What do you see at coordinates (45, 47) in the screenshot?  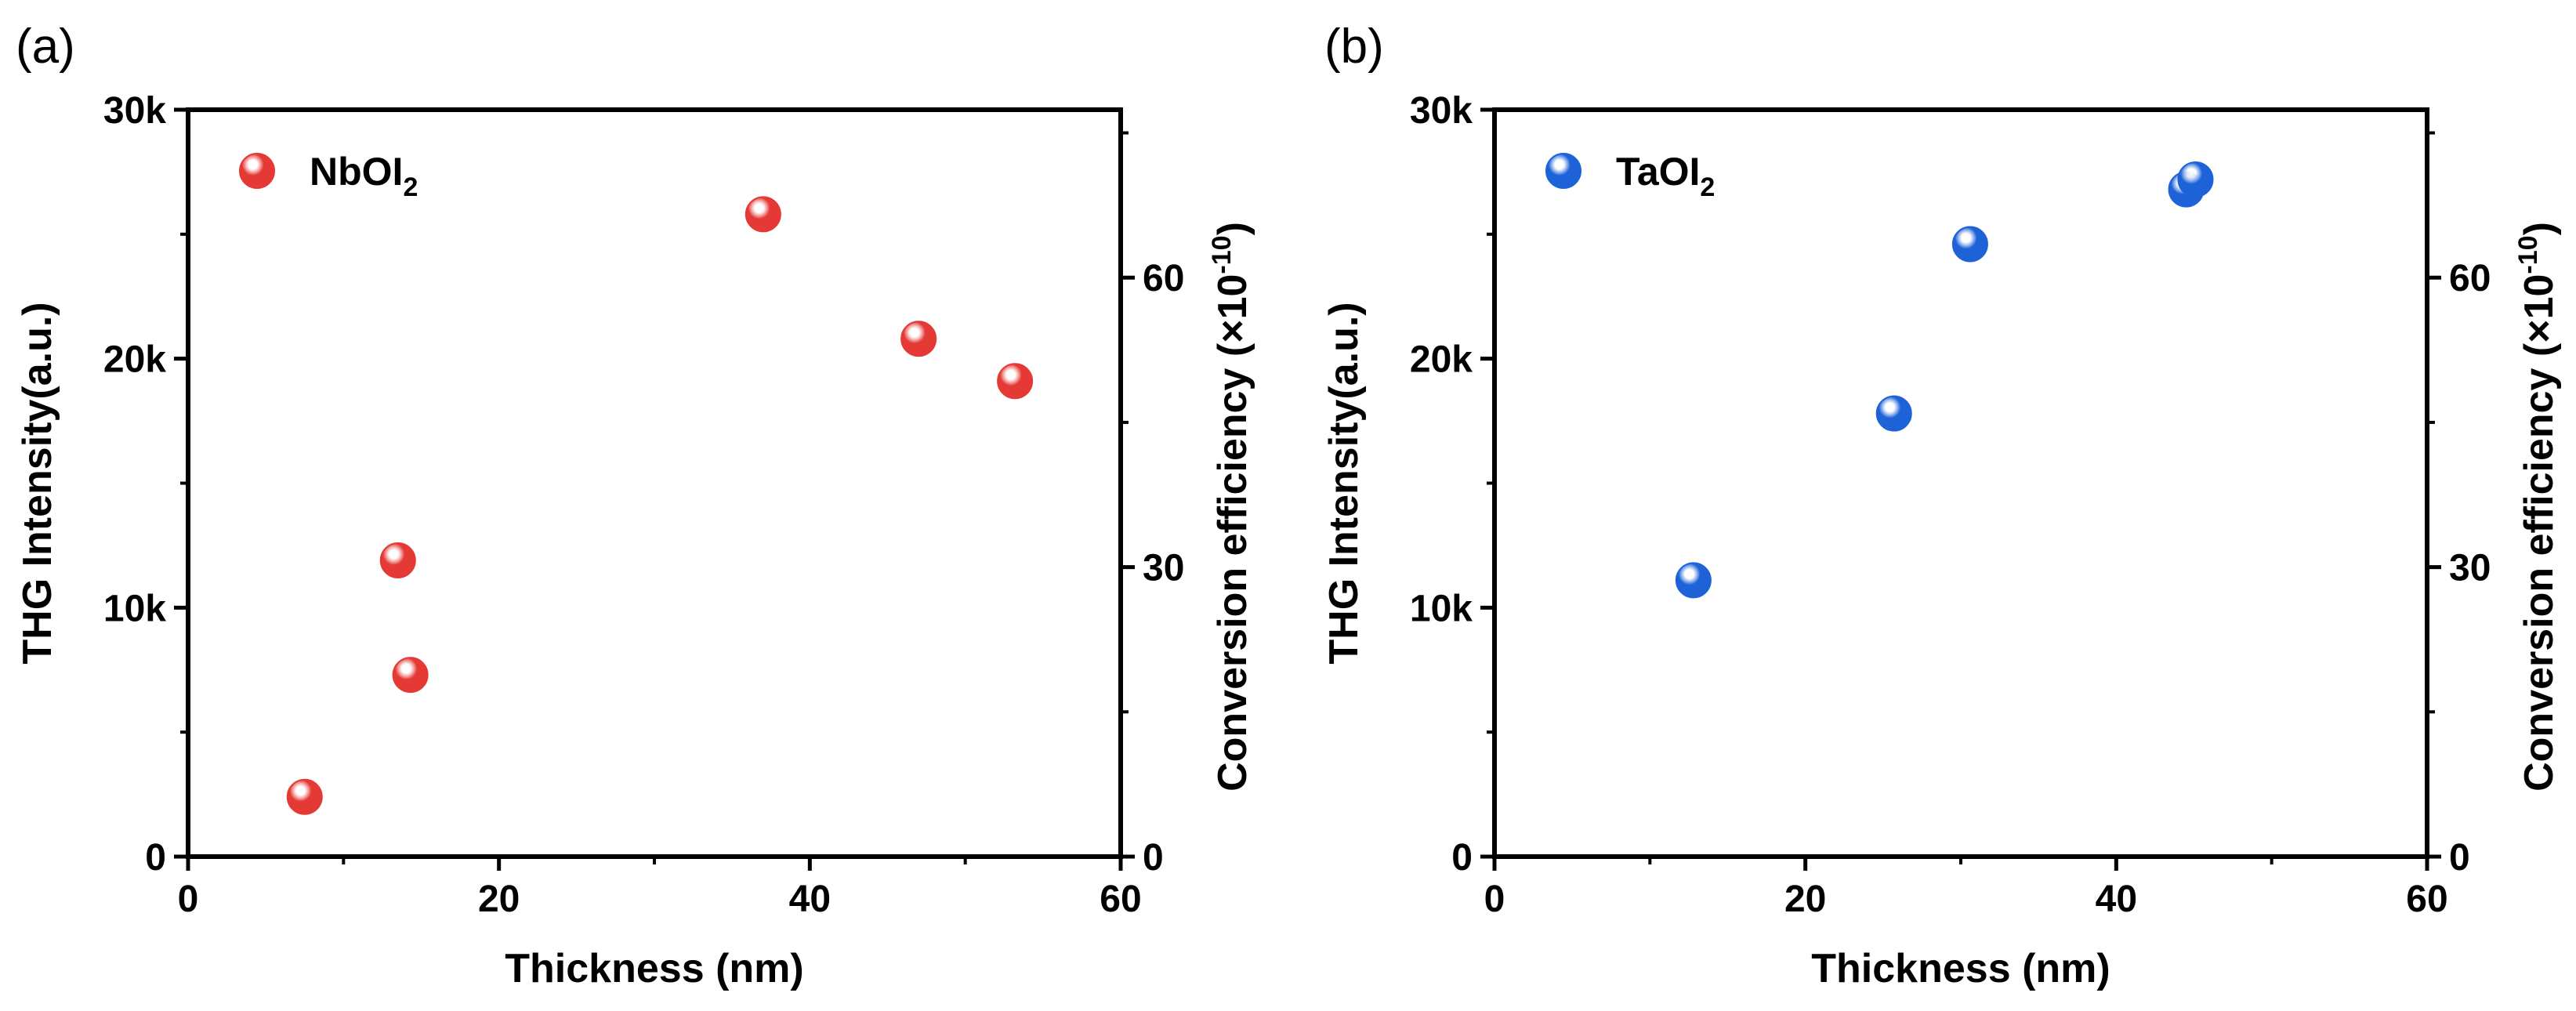 I see `panel-label: (a)` at bounding box center [45, 47].